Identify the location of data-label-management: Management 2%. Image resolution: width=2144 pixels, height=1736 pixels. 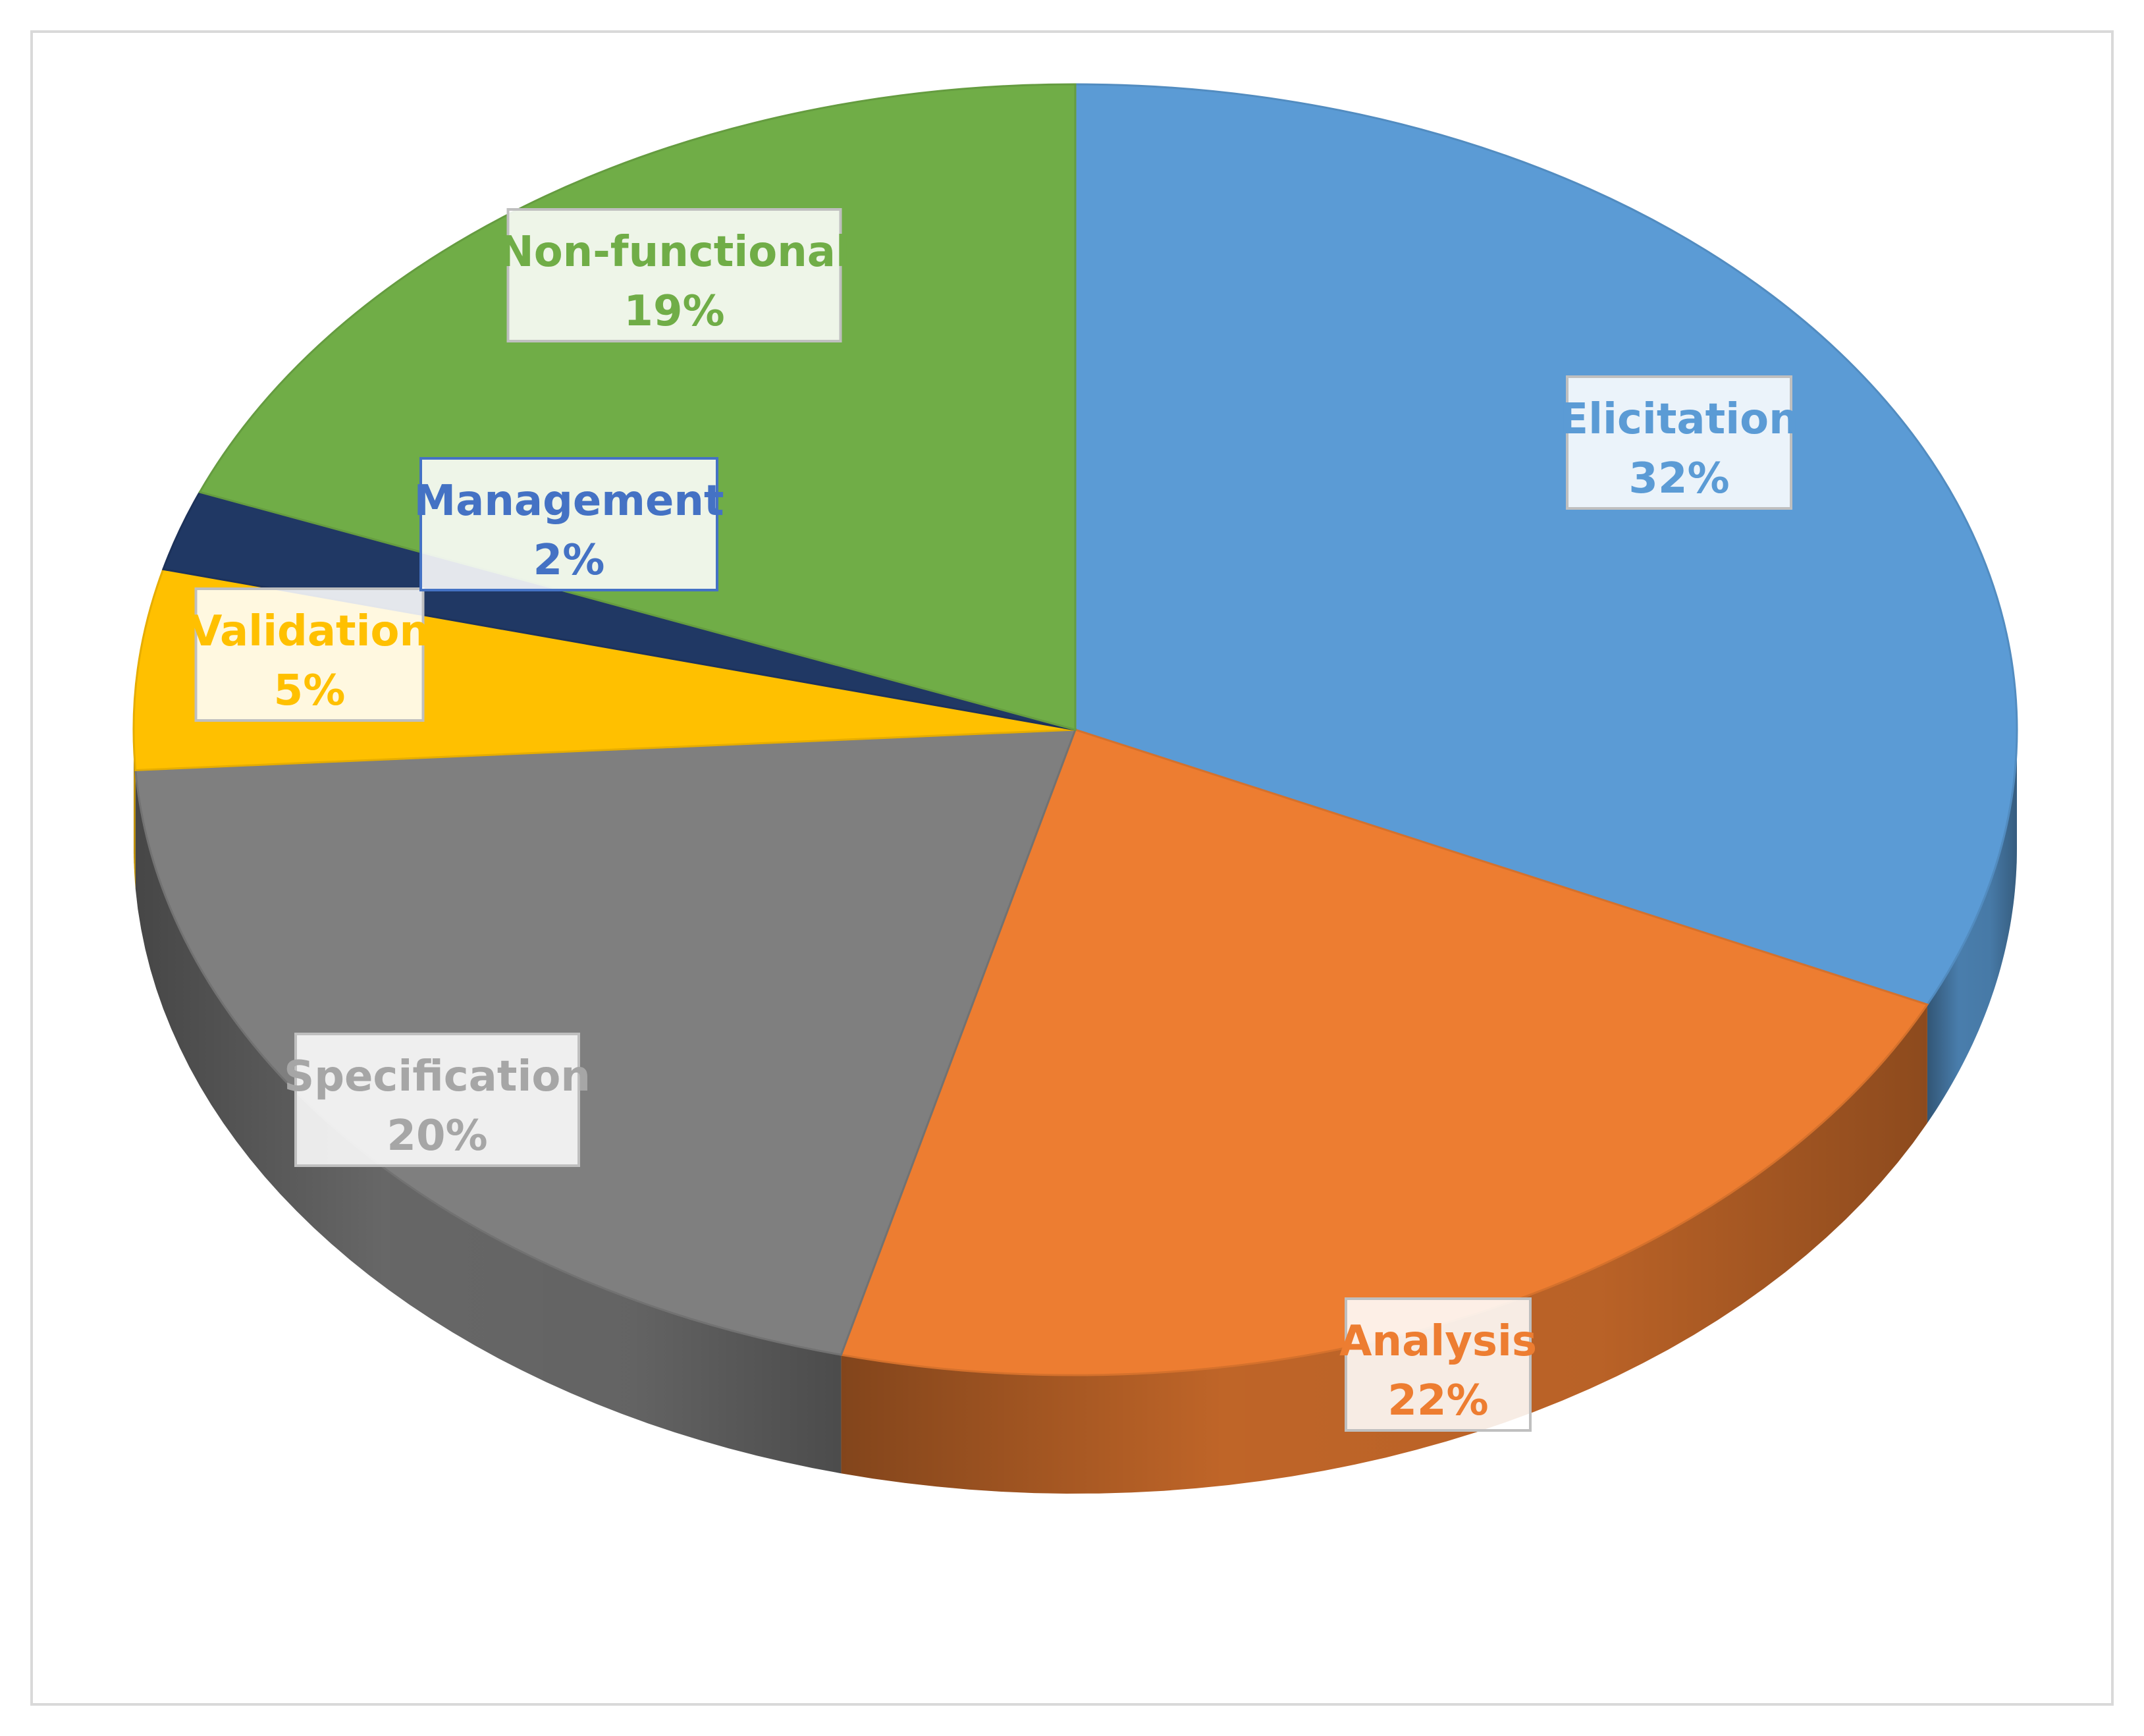
(569, 524).